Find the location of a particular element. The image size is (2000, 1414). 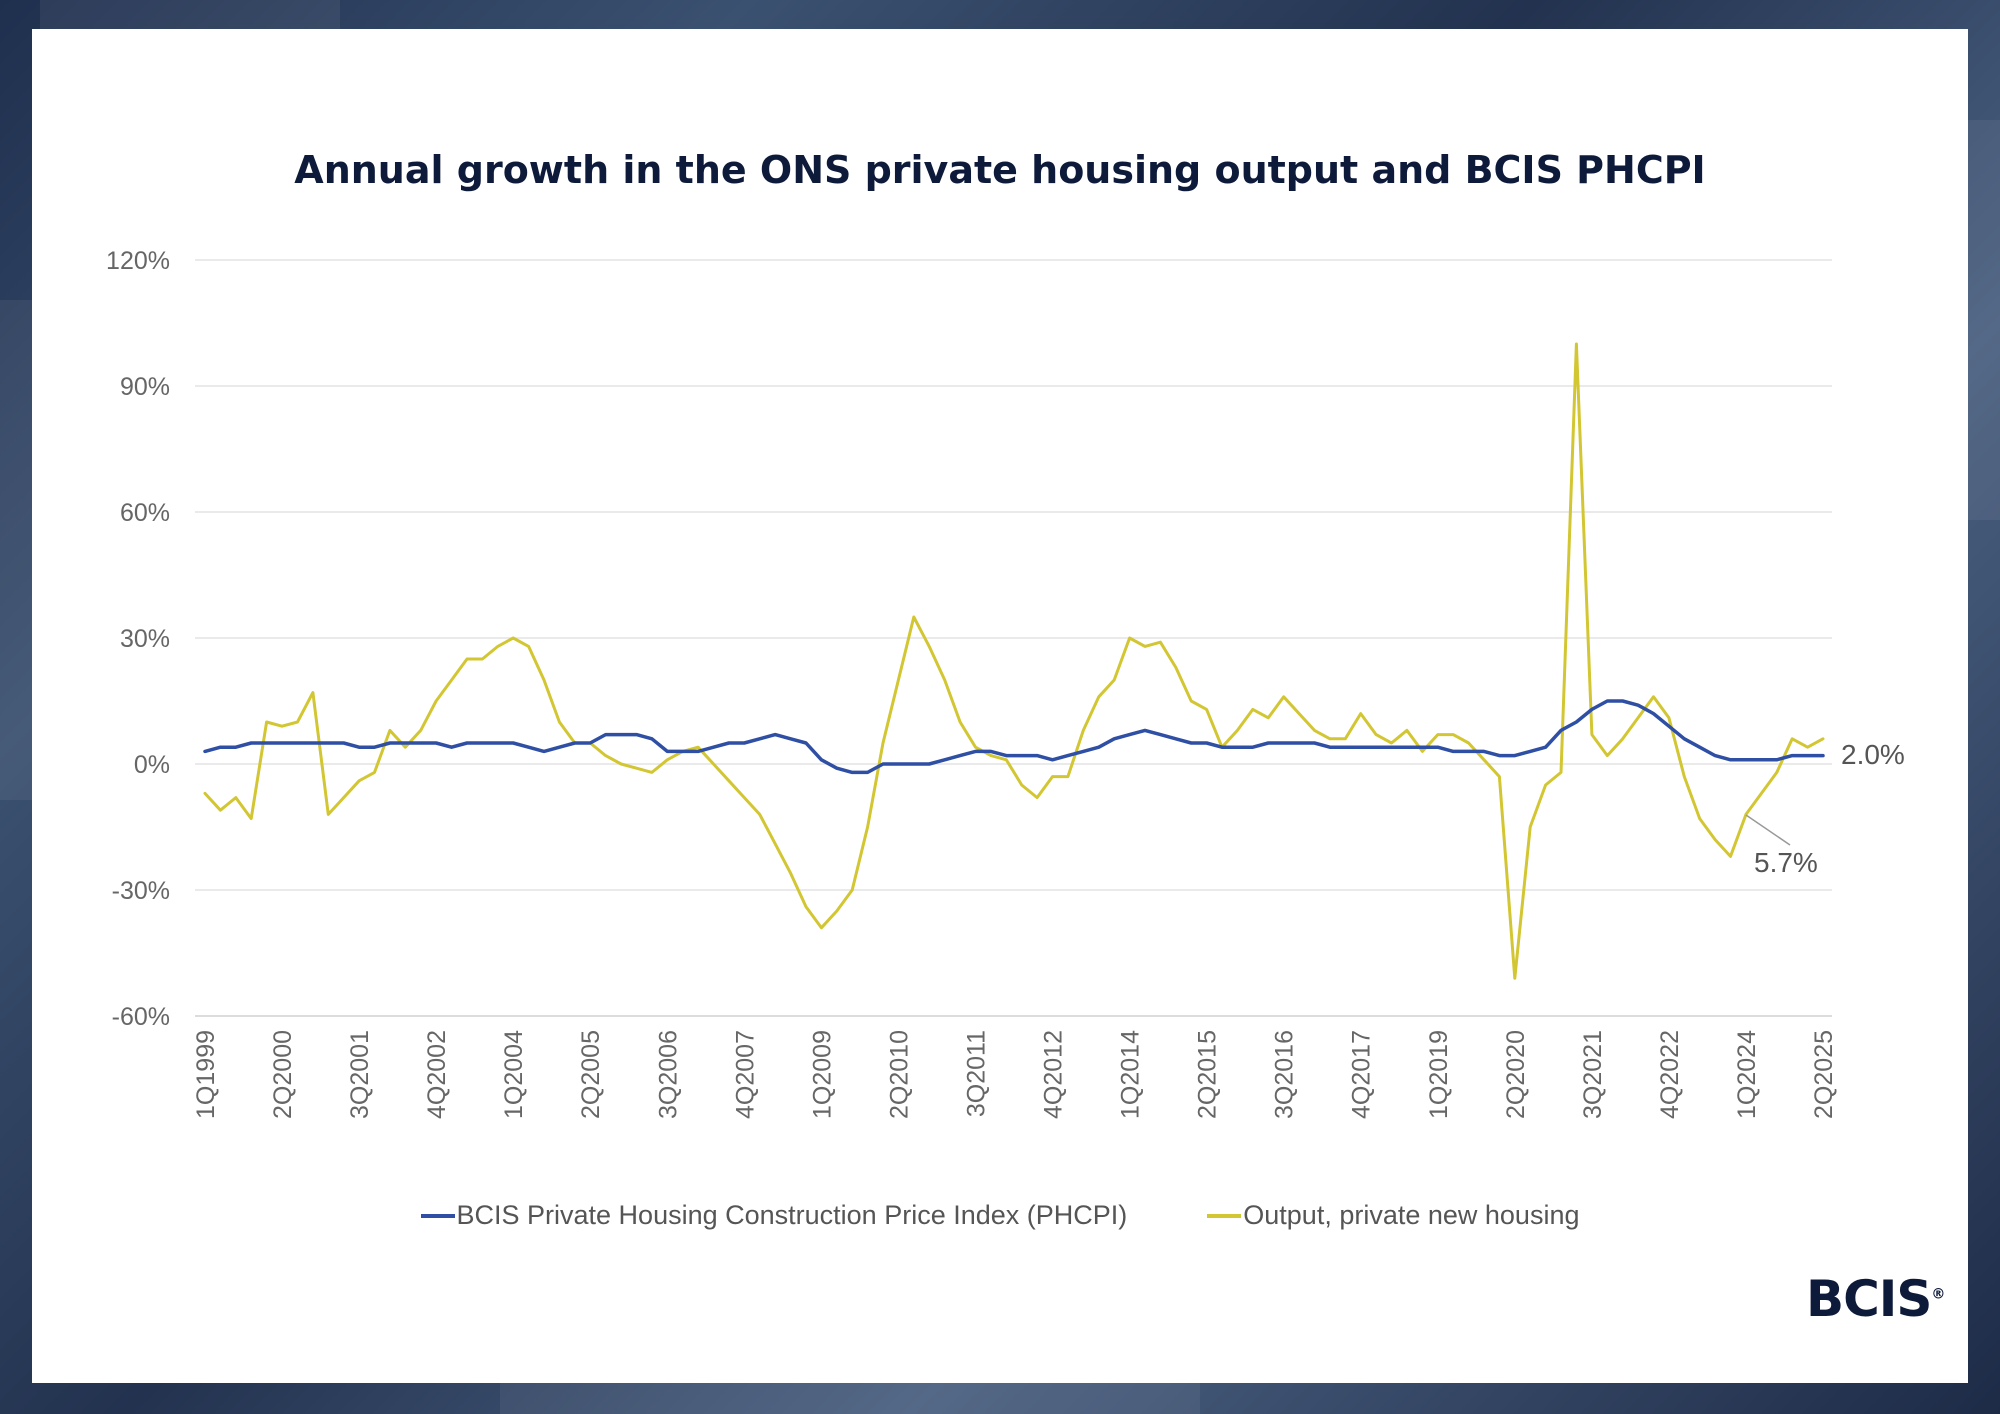

x-tick-label: 1Q2009 is located at coordinates (822, 1074).